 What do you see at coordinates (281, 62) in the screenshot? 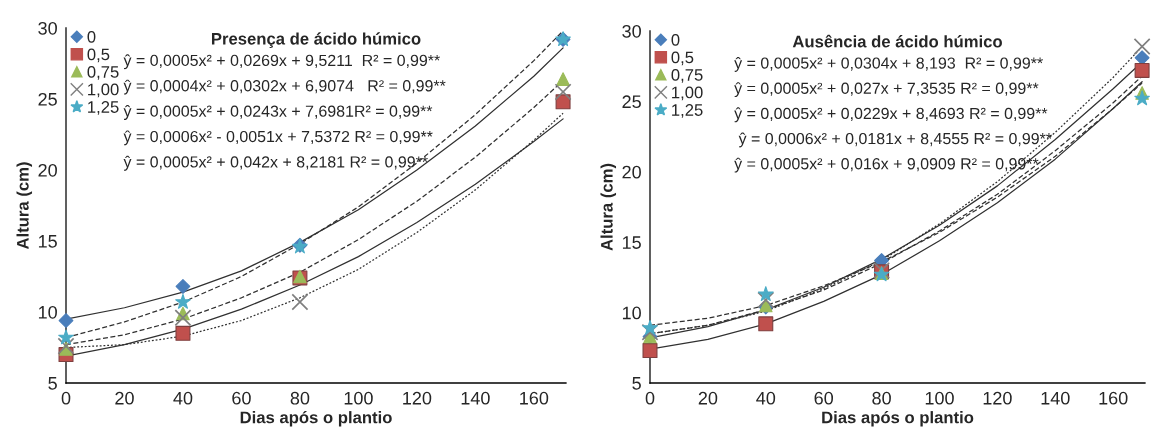
I see `annotation: ŷ = 0,0005x² + 0,0269x + 9,5211 R² = 0,99**` at bounding box center [281, 62].